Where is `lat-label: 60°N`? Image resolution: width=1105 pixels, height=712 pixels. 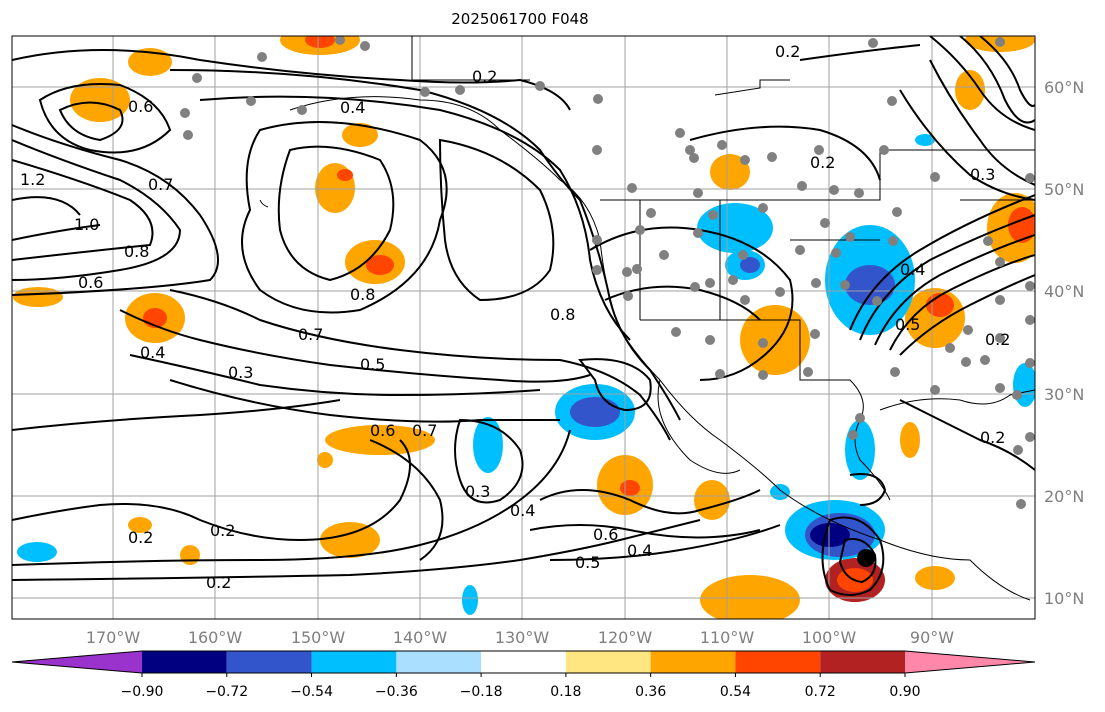
lat-label: 60°N is located at coordinates (1064, 87).